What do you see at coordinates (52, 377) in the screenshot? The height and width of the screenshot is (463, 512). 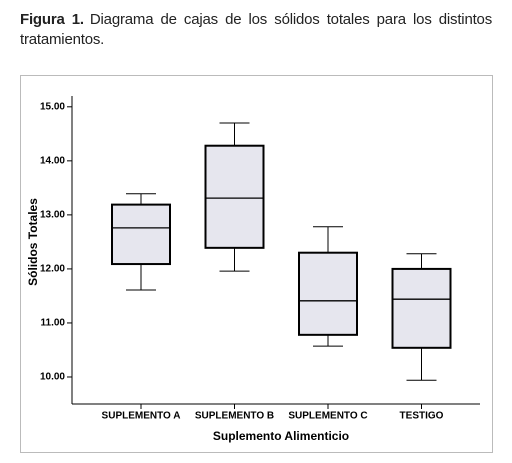 I see `y-tick-label: 10.00` at bounding box center [52, 377].